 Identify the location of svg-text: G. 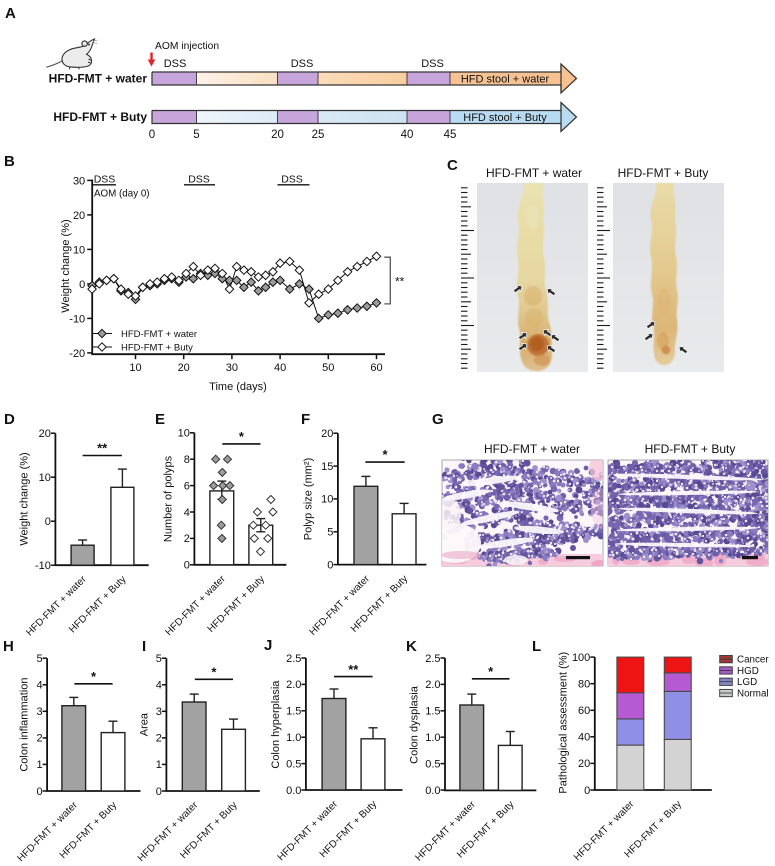
(438, 419).